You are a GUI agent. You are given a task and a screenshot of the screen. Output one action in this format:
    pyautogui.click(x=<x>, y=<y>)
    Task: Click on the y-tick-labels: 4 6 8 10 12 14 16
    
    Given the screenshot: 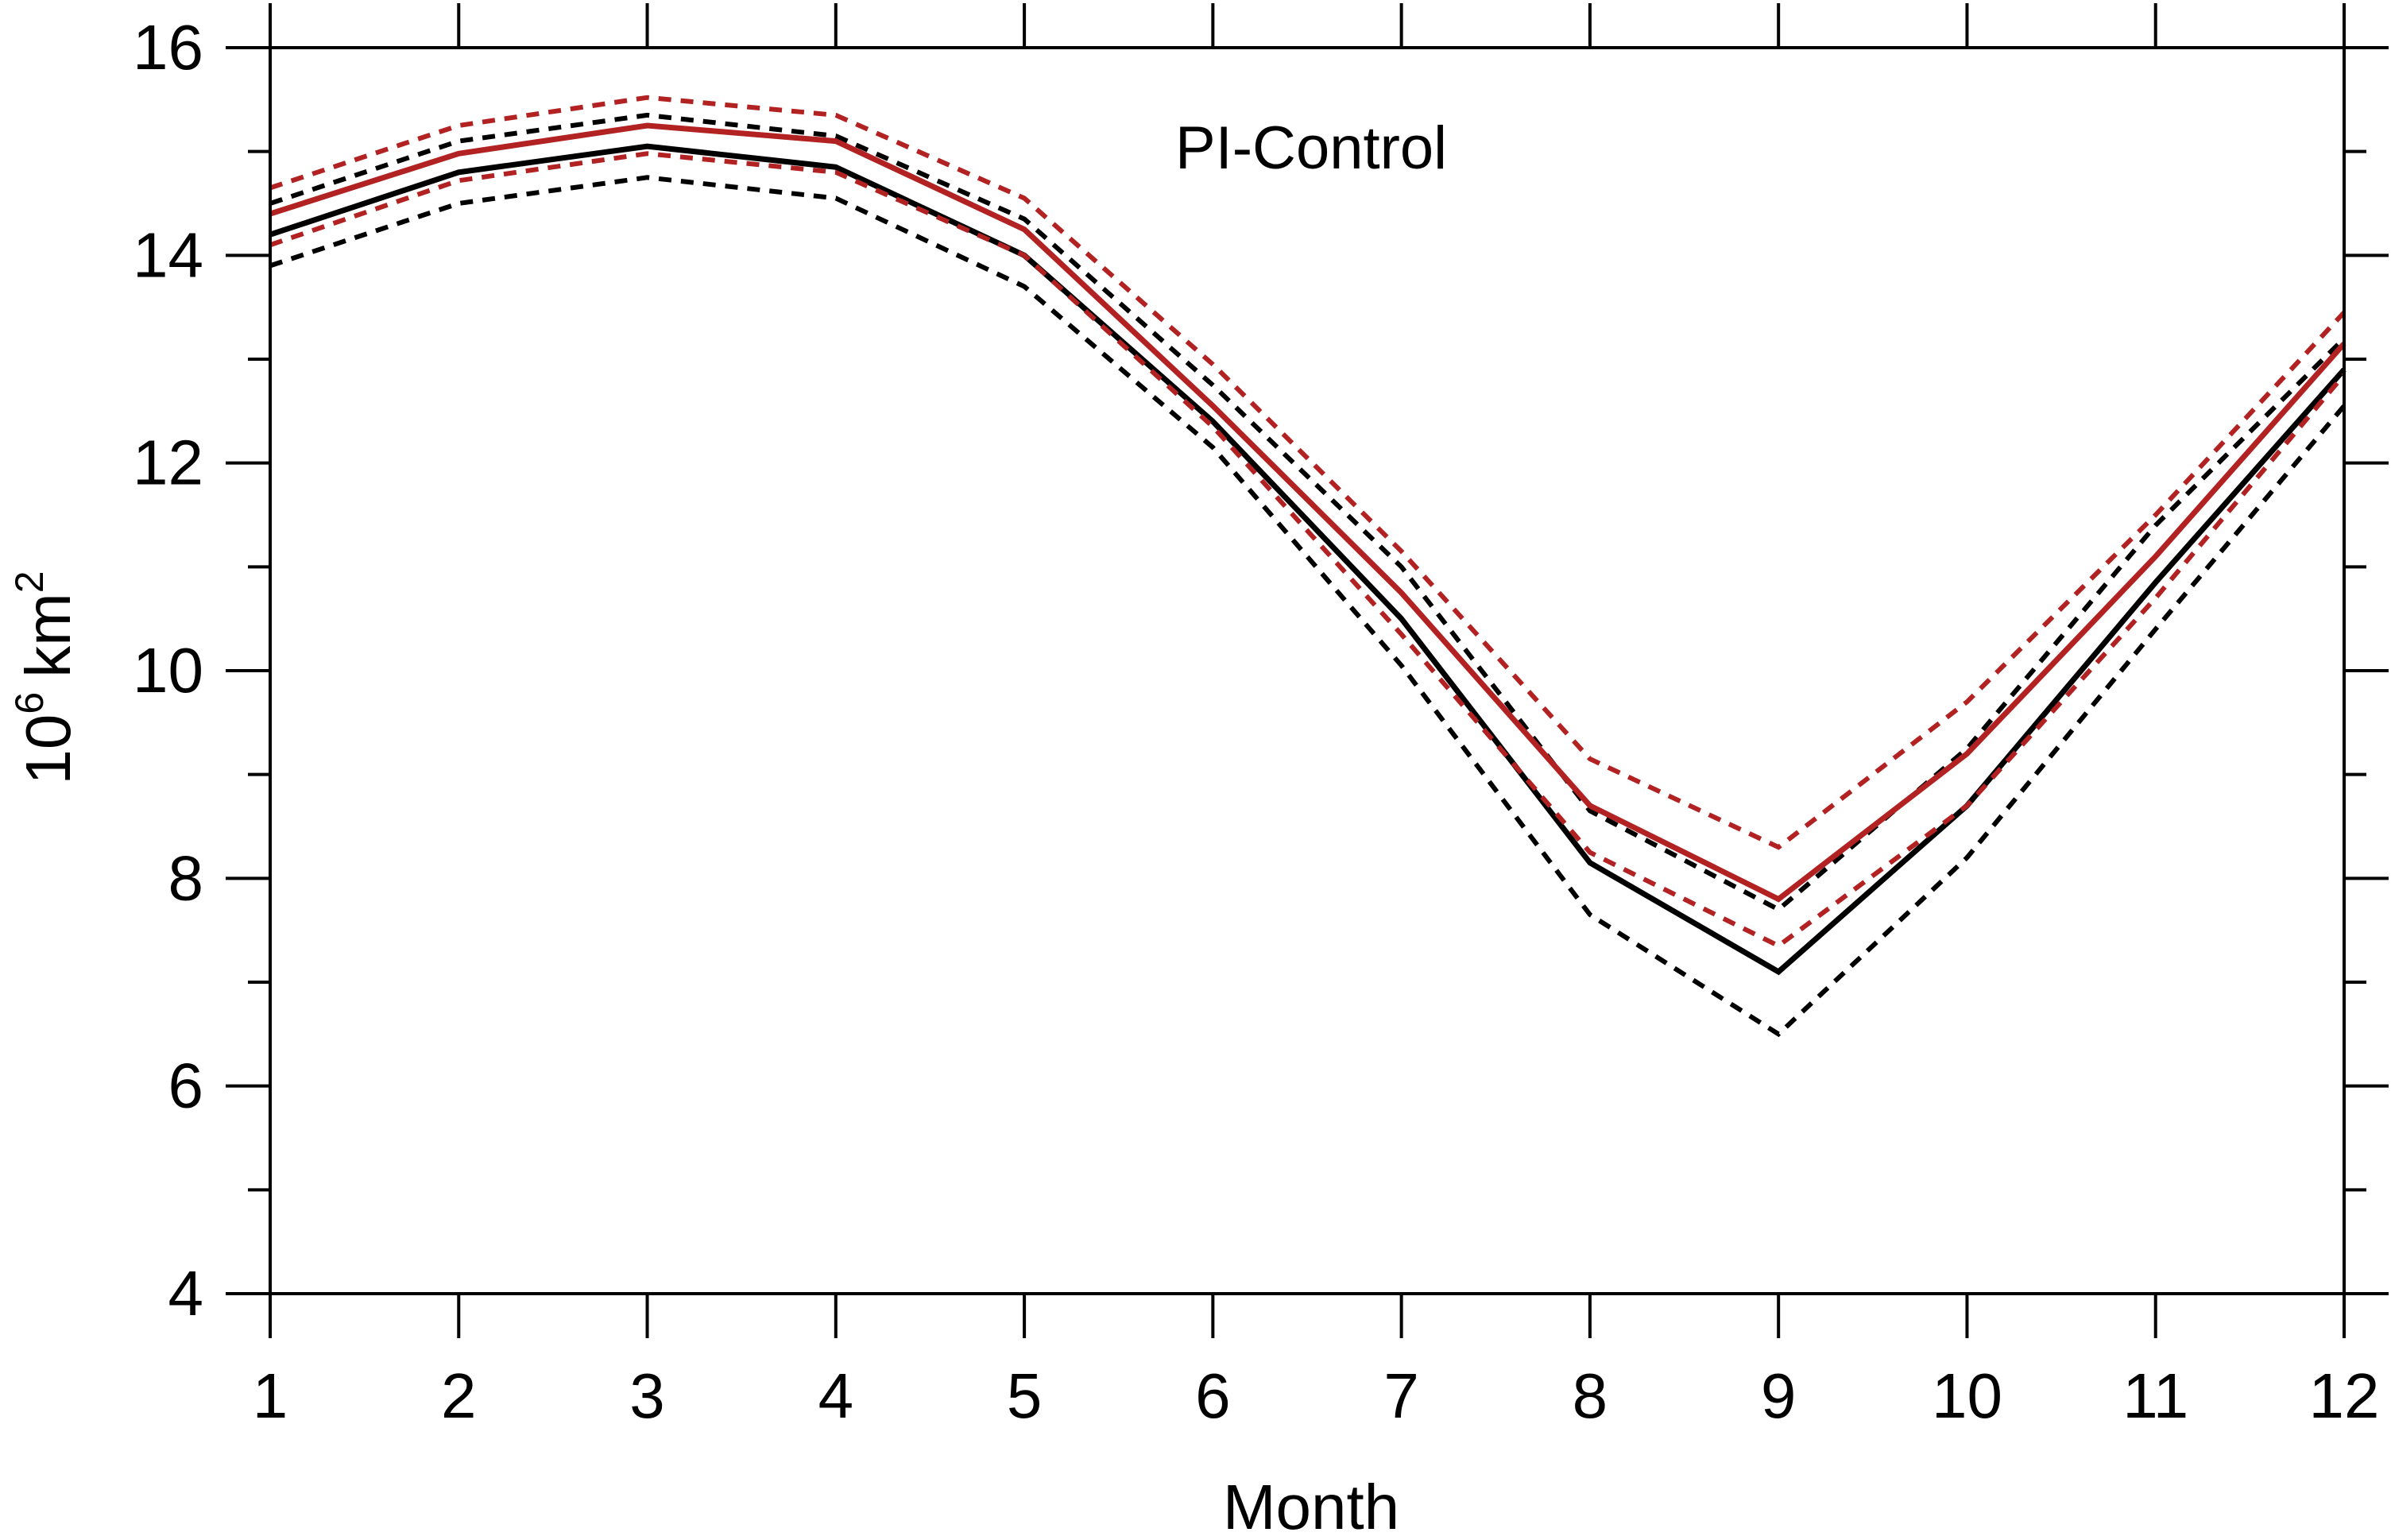 What is the action you would take?
    pyautogui.click(x=168, y=670)
    